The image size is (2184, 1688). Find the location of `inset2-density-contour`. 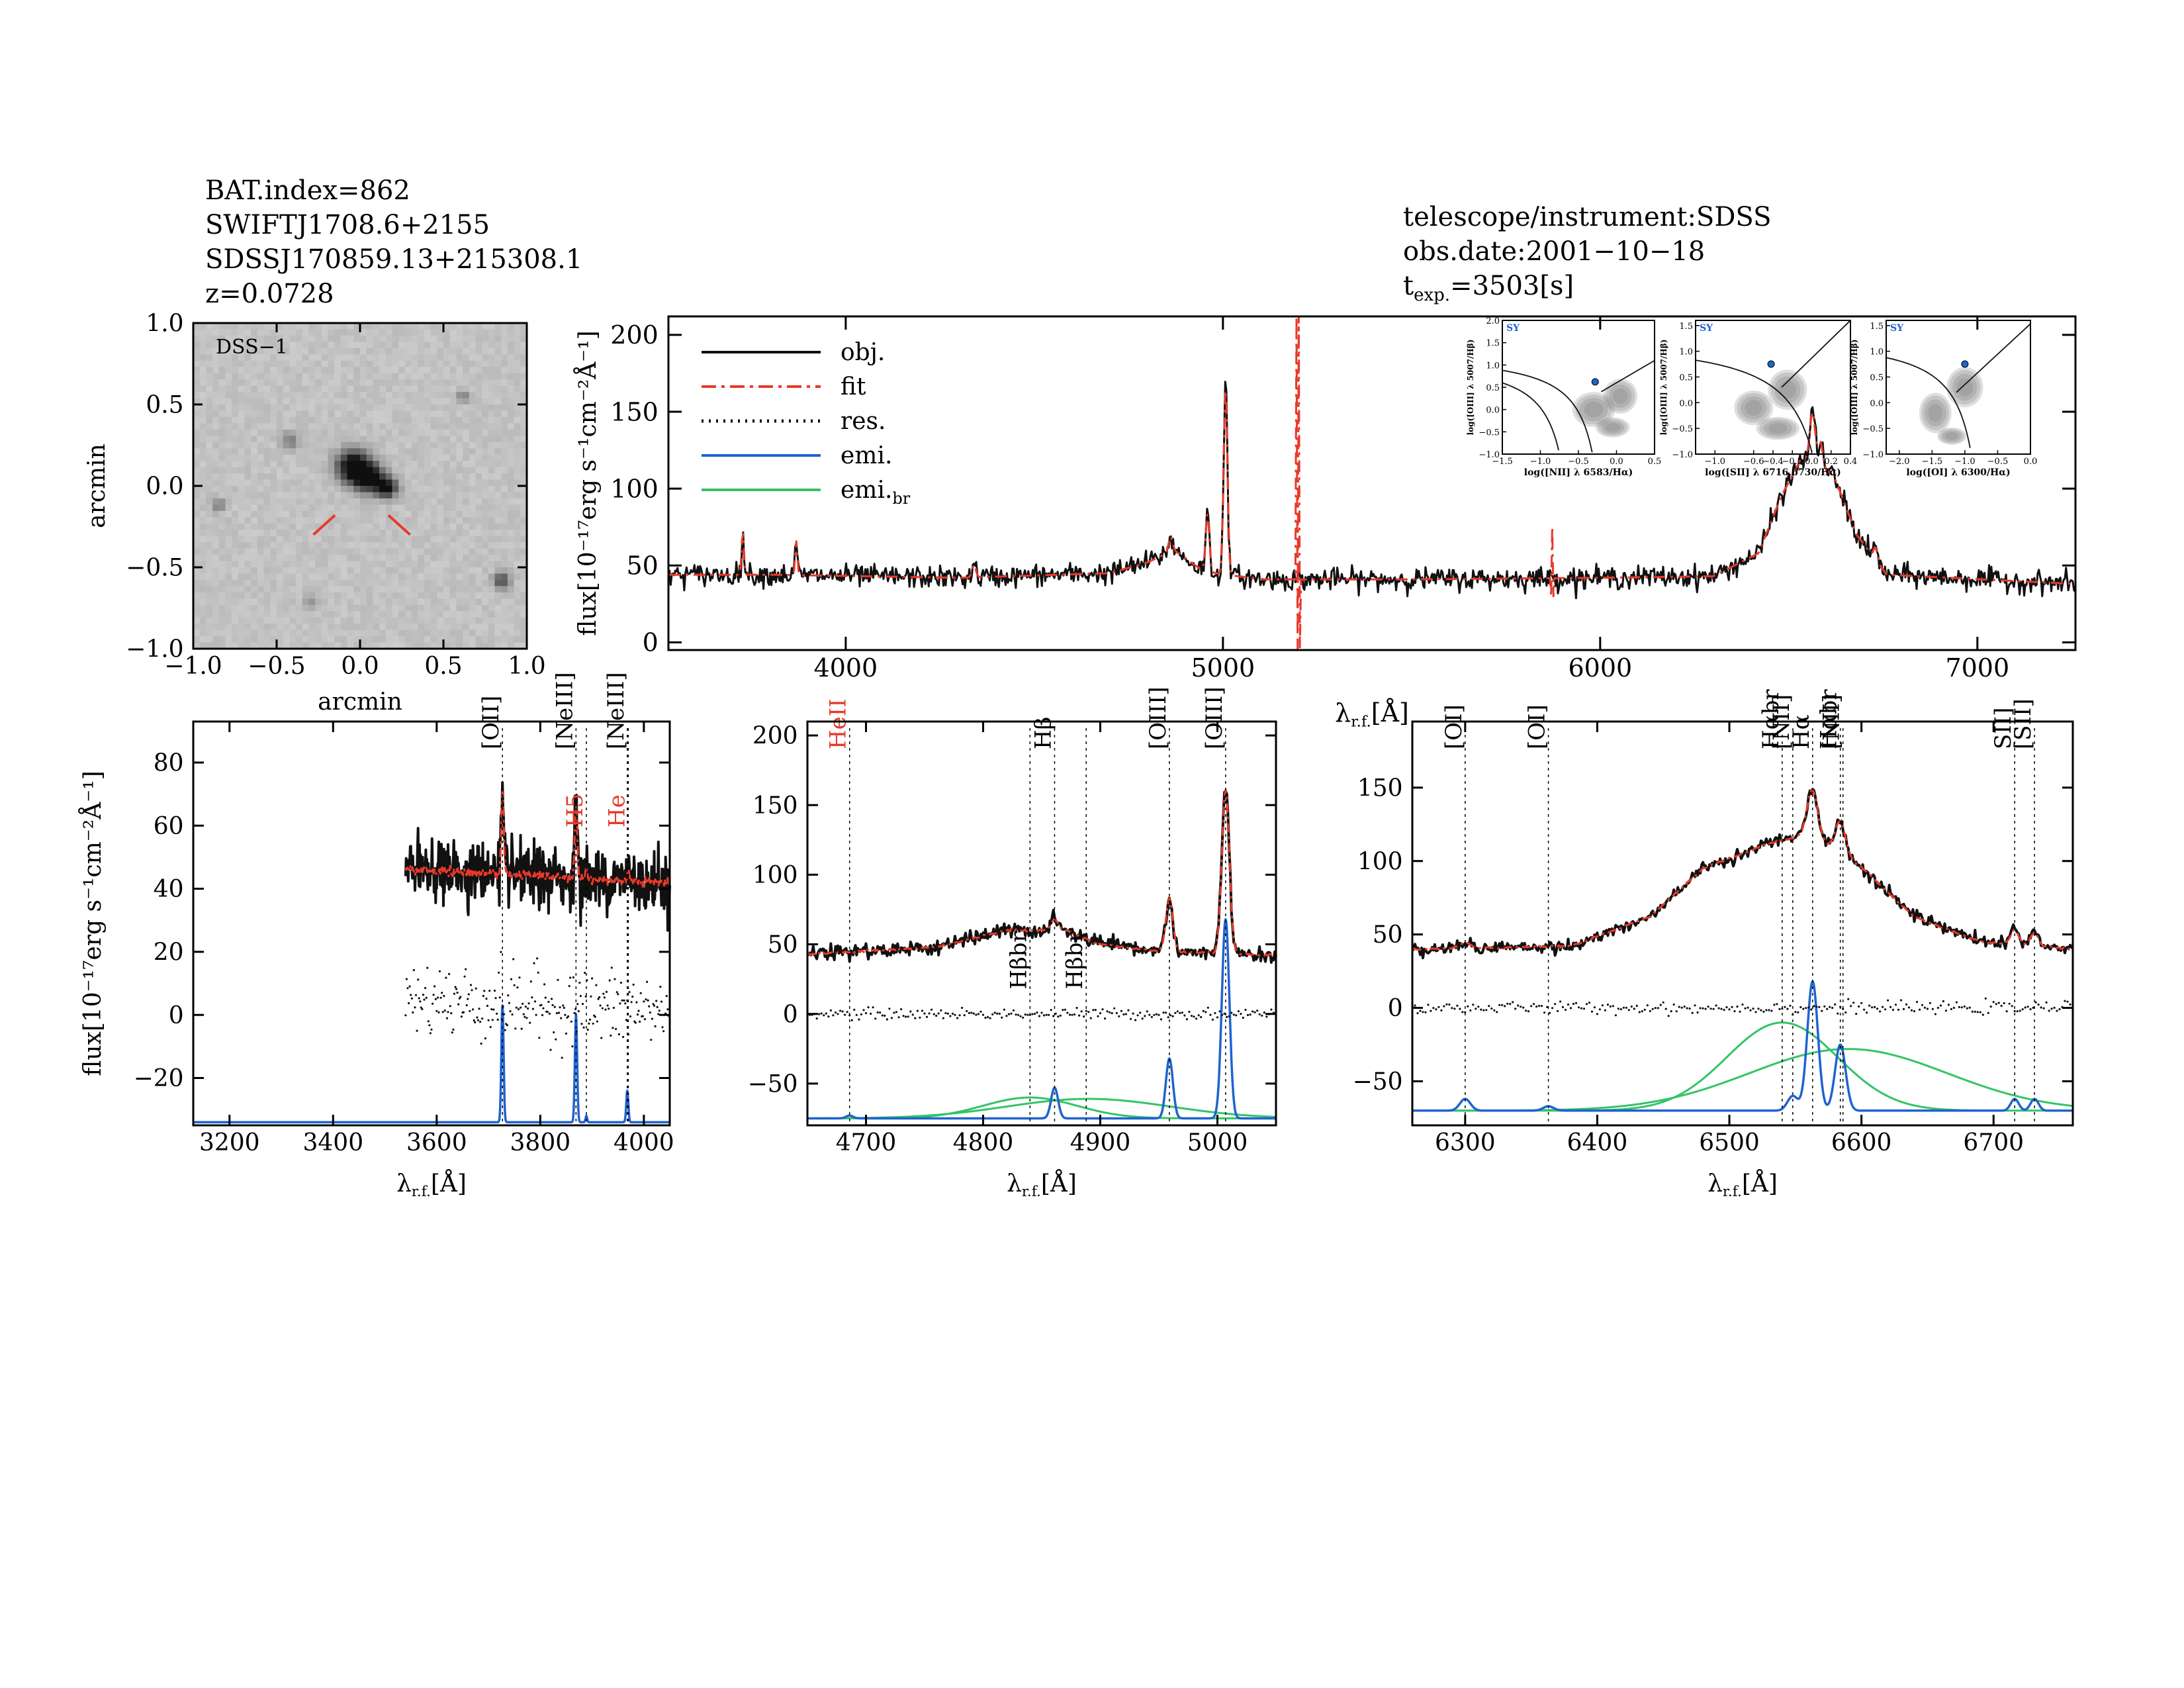

inset2-density-contour is located at coordinates (1778, 428).